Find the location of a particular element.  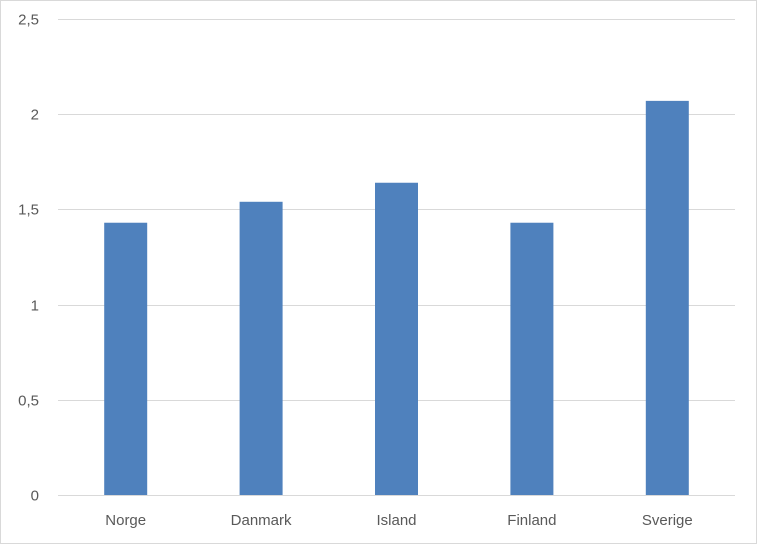

y-axis-tick-labels: 0 0,5 1 1,5 2 2,5 is located at coordinates (28, 258).